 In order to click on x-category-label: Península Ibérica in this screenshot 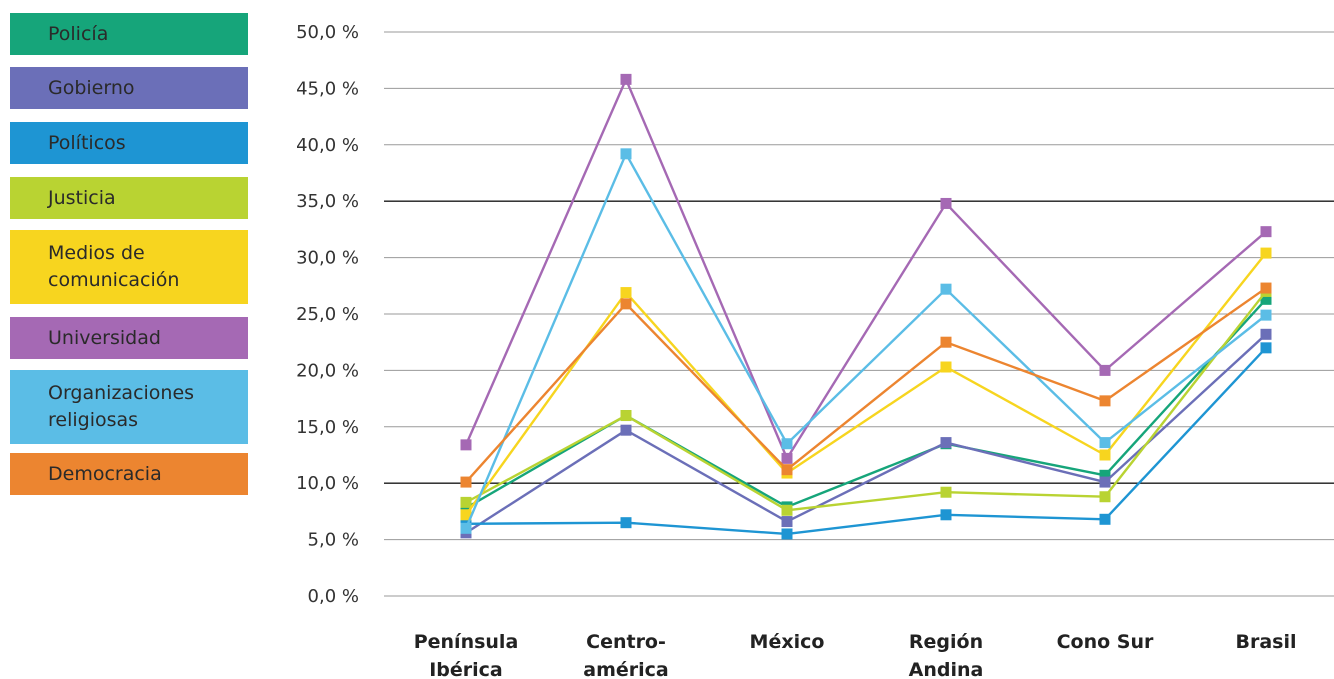, I will do `click(466, 655)`.